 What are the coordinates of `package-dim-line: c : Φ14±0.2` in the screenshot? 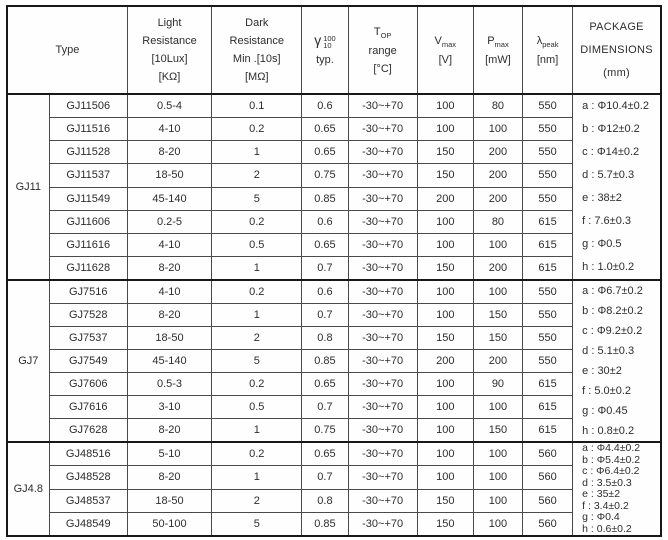 It's located at (611, 152).